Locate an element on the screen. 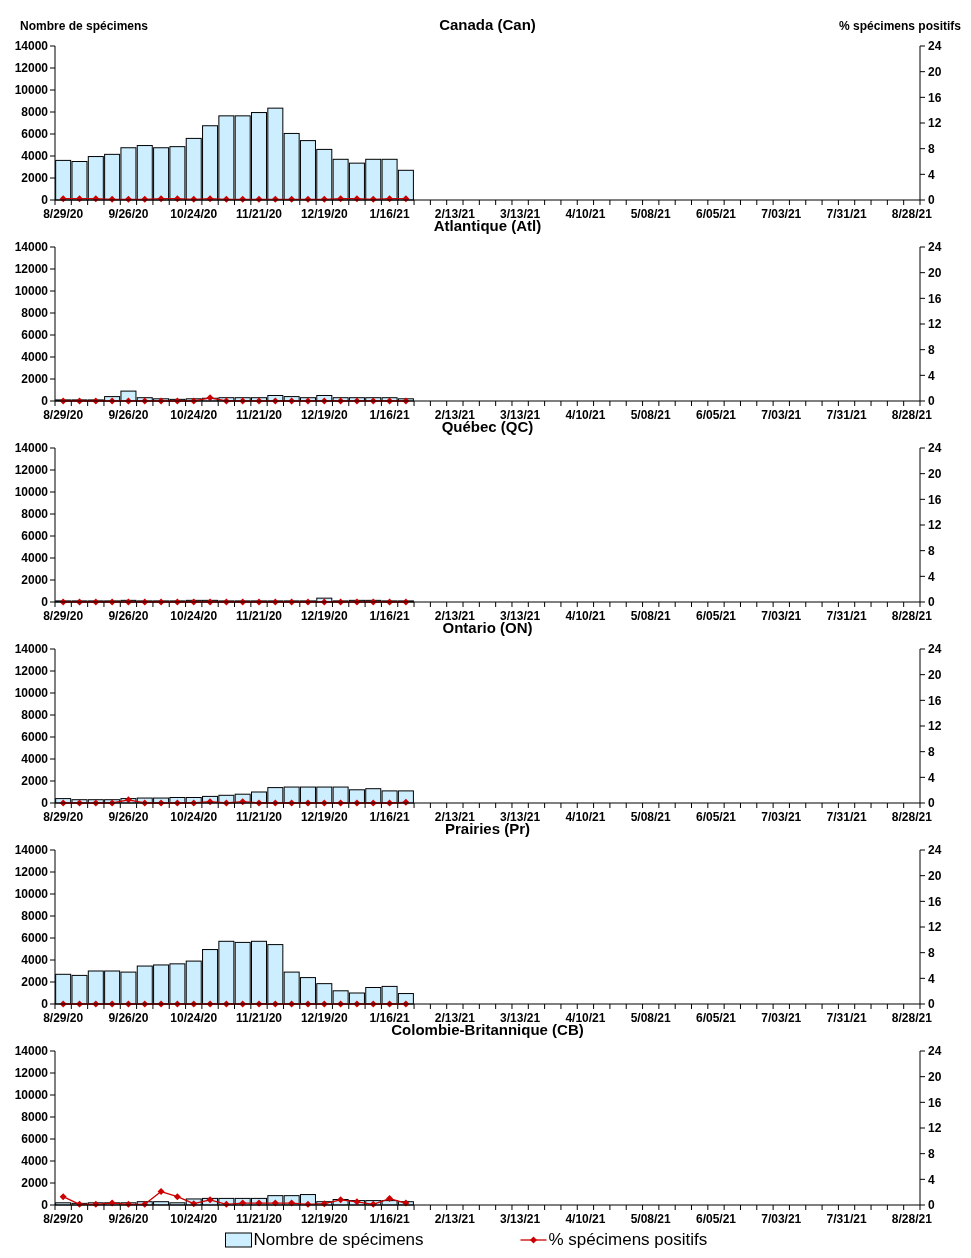  x-tick-label: 3/13/21 is located at coordinates (520, 1219).